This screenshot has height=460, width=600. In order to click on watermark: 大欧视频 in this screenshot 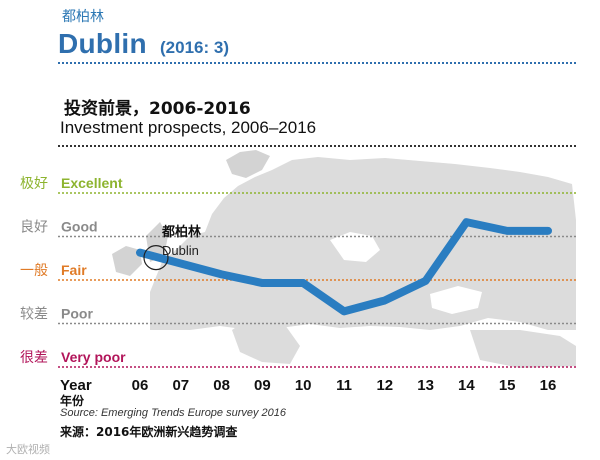, I will do `click(28, 449)`.